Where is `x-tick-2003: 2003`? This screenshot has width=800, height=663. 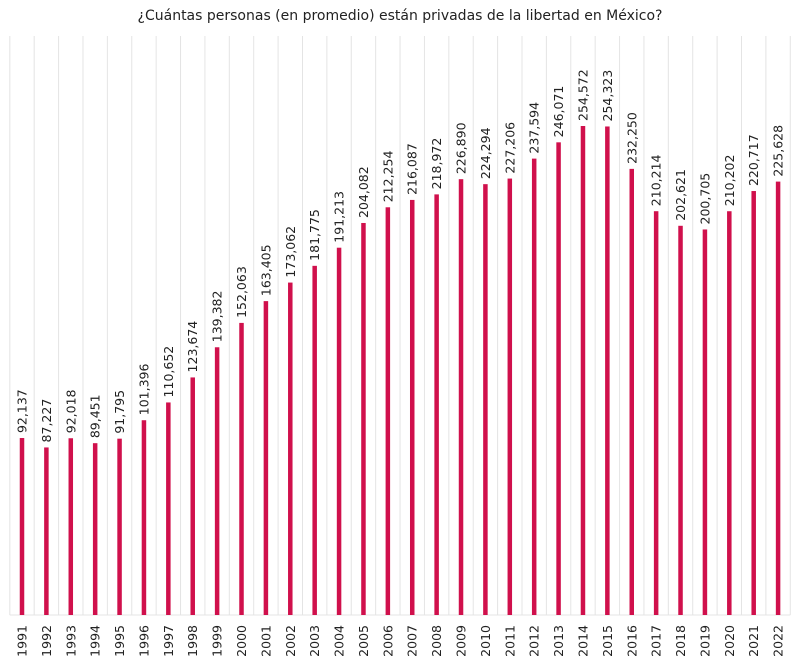
x-tick-2003: 2003 is located at coordinates (314, 641).